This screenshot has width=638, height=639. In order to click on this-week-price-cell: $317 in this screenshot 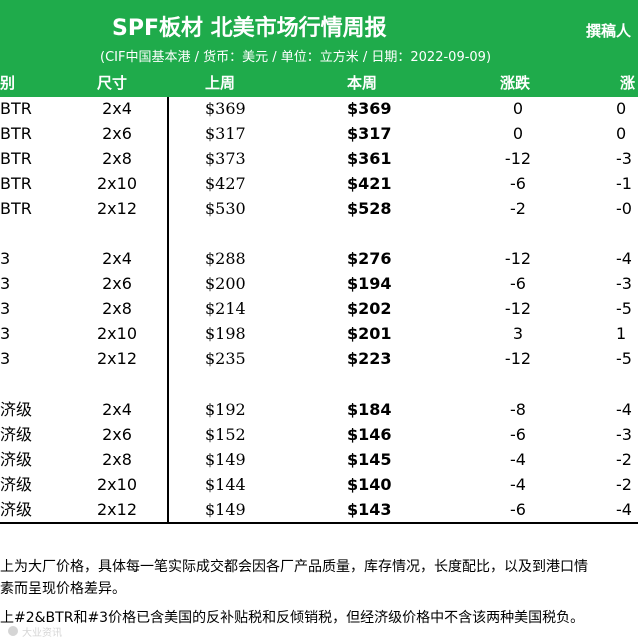, I will do `click(369, 133)`.